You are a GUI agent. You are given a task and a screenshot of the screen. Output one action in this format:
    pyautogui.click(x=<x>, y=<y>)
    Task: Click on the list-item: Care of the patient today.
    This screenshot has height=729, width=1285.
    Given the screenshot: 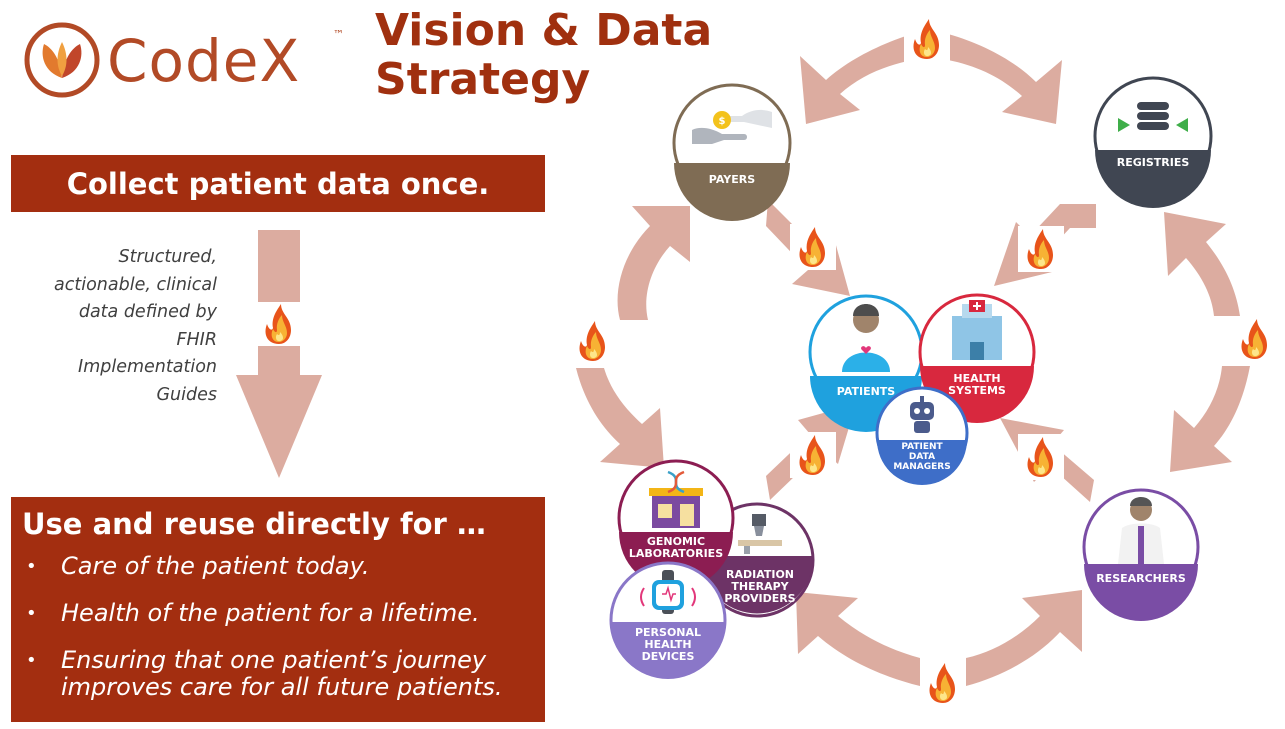 What is the action you would take?
    pyautogui.click(x=281, y=566)
    